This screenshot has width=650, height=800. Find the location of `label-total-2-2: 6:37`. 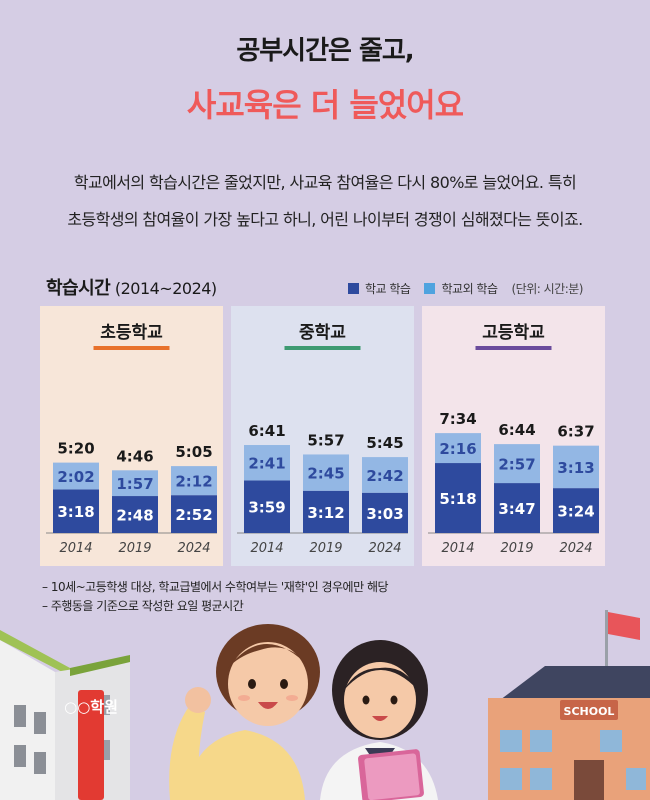

label-total-2-2: 6:37 is located at coordinates (575, 432).